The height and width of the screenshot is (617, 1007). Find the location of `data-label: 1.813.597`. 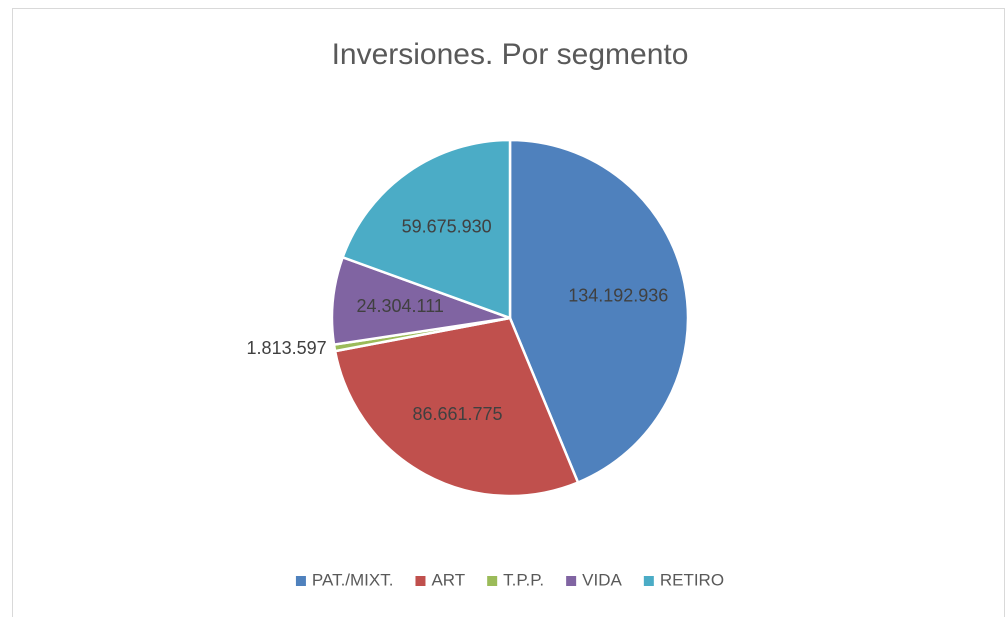

data-label: 1.813.597 is located at coordinates (287, 348).